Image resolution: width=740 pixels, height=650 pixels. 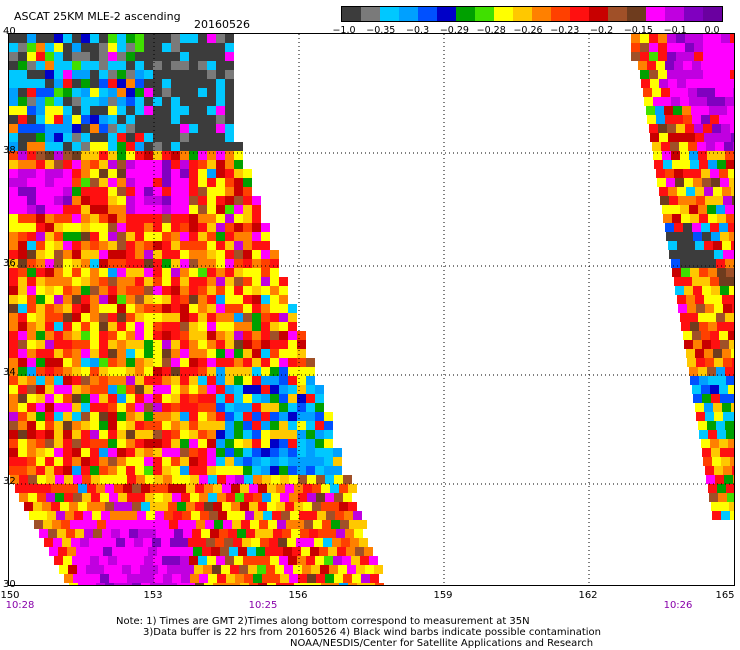 What do you see at coordinates (9, 372) in the screenshot?
I see `latitude-label: 34` at bounding box center [9, 372].